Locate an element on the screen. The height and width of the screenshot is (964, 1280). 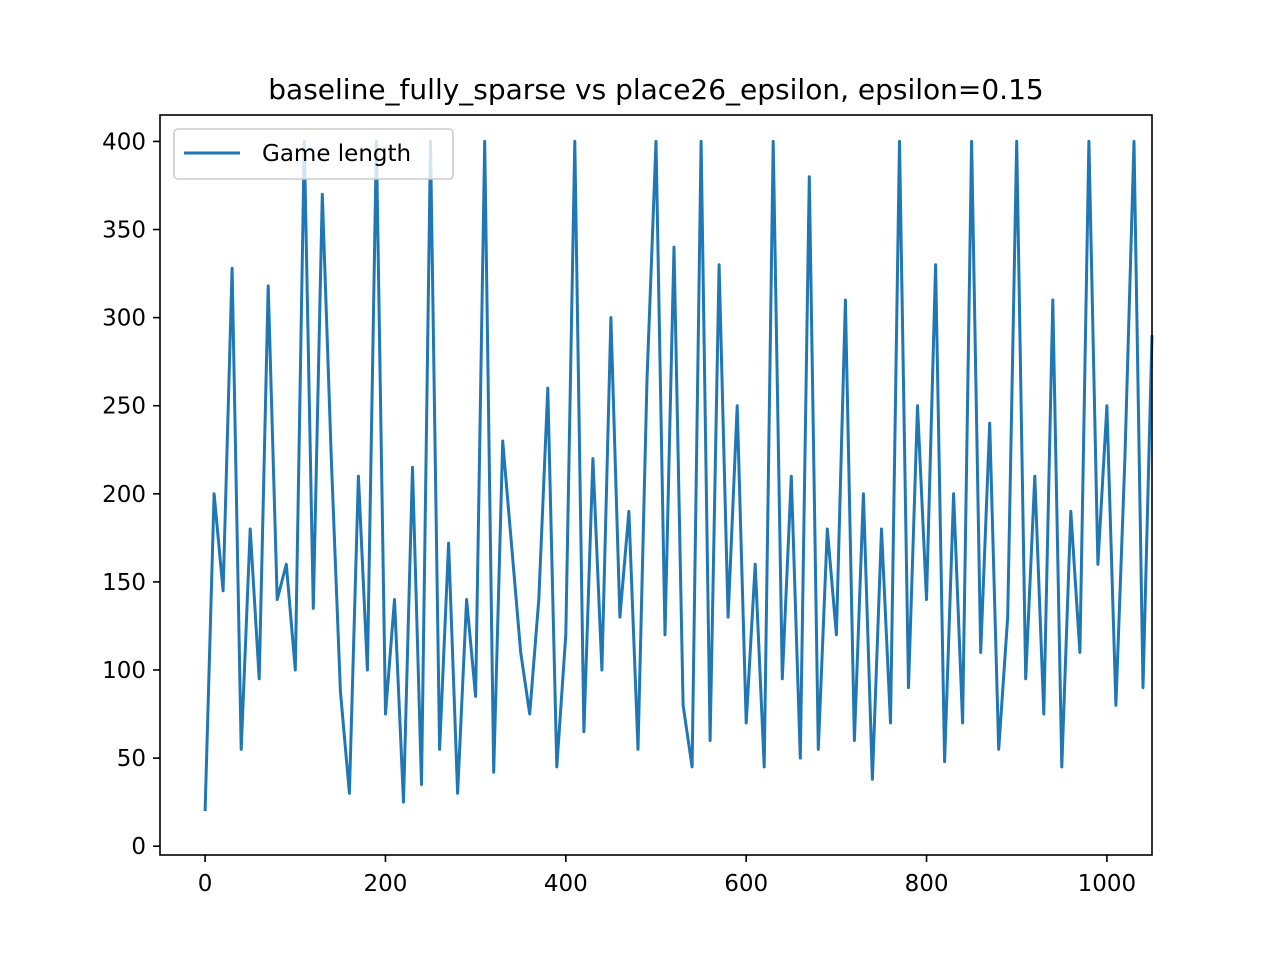
y-tick-label: 50 is located at coordinates (131, 759).